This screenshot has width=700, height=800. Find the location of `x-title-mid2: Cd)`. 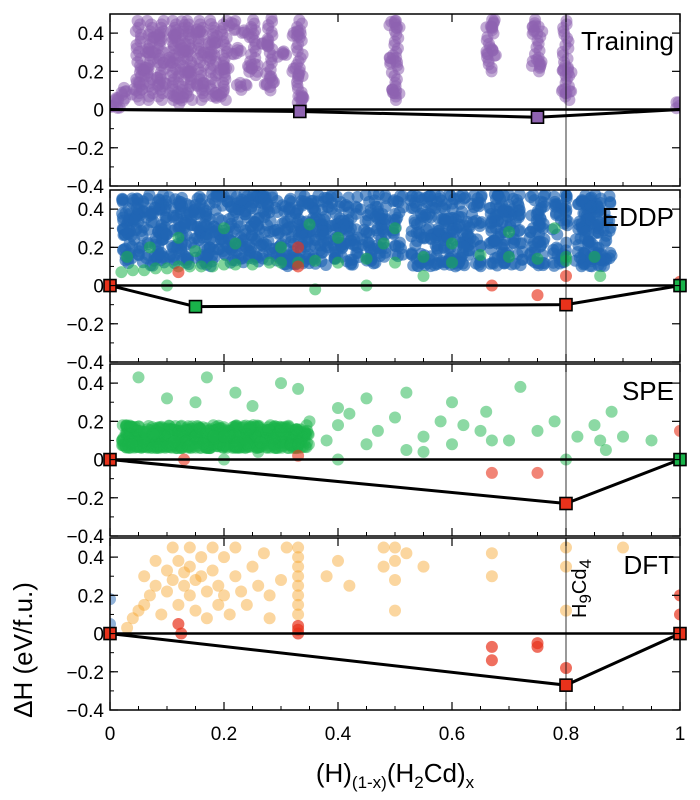

x-title-mid2: Cd) is located at coordinates (445, 773).